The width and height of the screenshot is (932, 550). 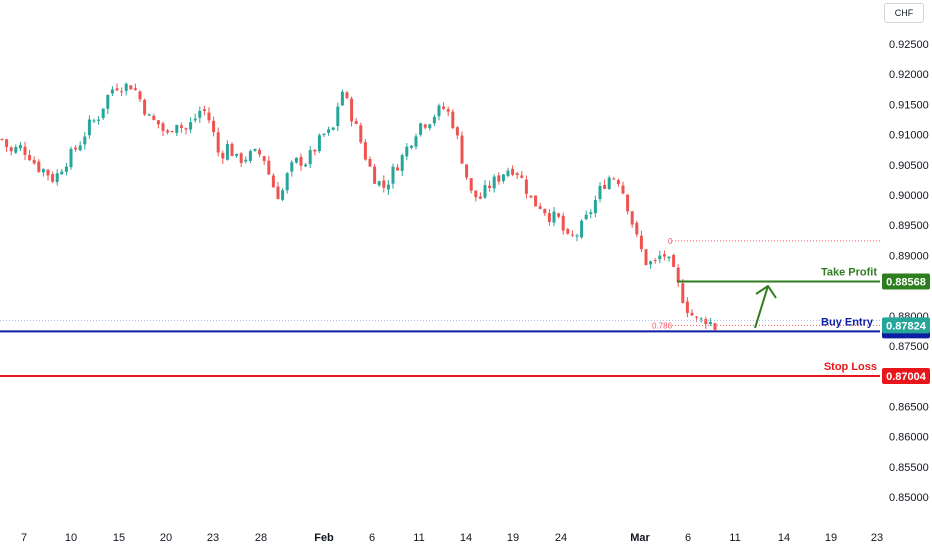 I want to click on take-profit-label: Take Profit, so click(x=849, y=272).